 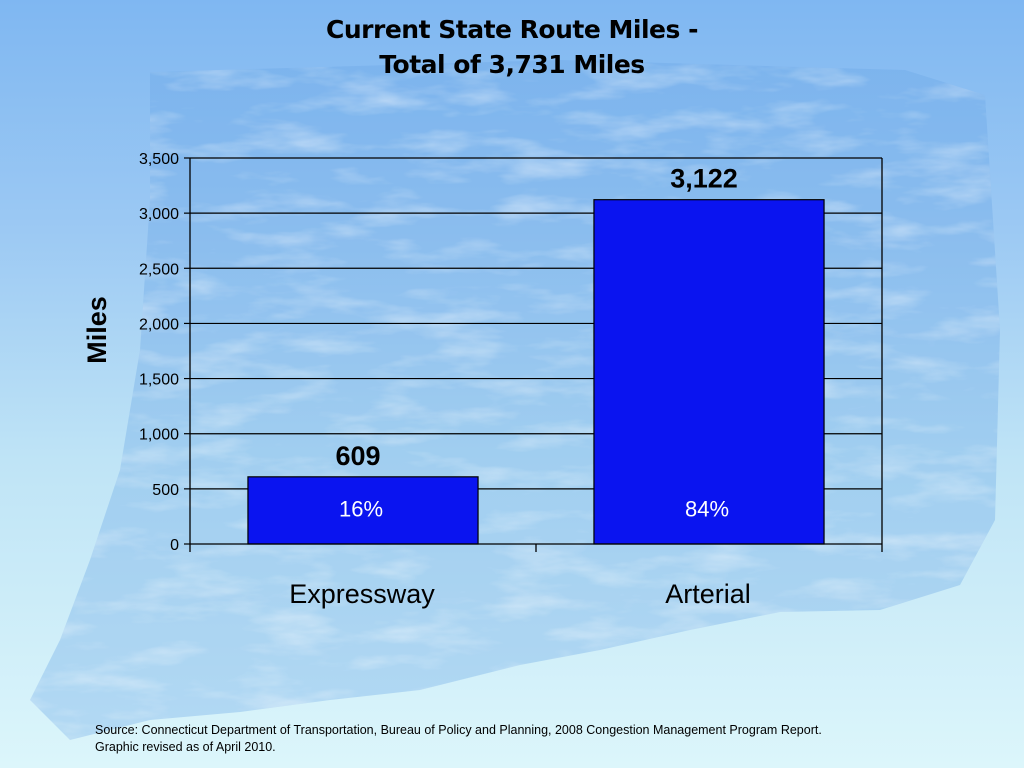 I want to click on bar-percent-label: 84%, so click(x=707, y=508).